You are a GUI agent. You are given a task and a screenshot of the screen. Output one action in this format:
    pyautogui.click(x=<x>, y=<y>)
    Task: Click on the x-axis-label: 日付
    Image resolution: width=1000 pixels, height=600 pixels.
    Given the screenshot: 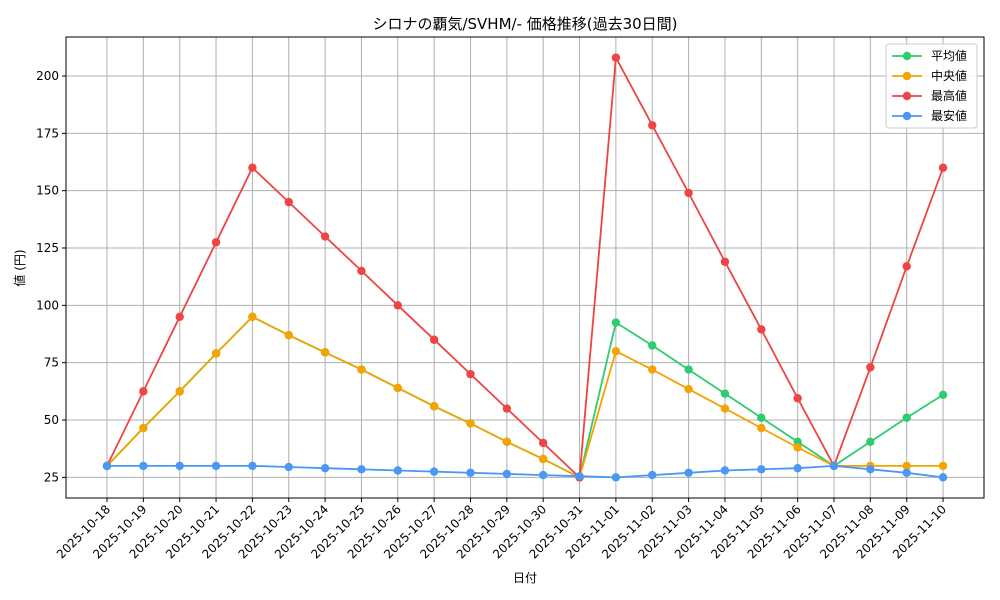 What is the action you would take?
    pyautogui.click(x=525, y=578)
    